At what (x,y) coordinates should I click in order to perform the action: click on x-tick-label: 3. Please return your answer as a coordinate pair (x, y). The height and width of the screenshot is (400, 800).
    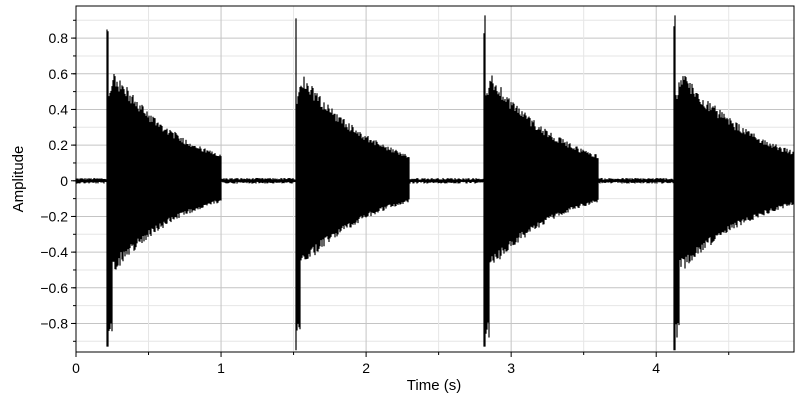
    Looking at the image, I should click on (511, 368).